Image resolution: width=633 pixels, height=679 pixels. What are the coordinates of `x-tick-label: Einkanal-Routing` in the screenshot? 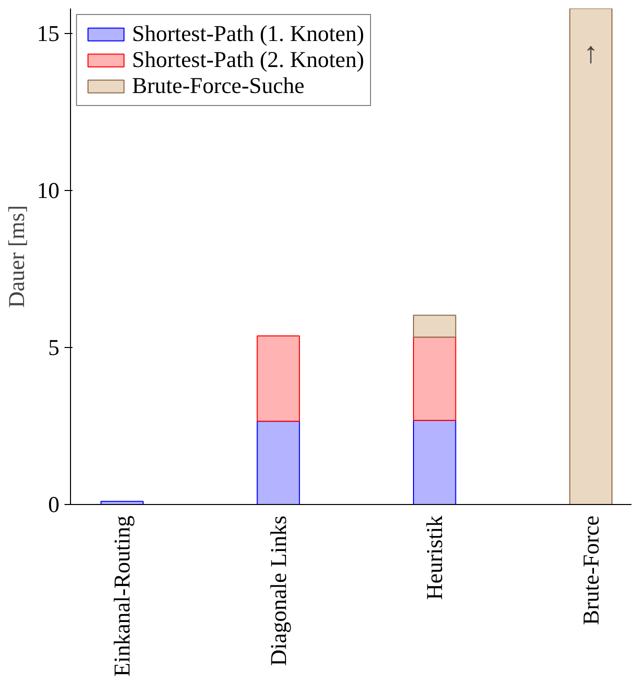 It's located at (122, 596).